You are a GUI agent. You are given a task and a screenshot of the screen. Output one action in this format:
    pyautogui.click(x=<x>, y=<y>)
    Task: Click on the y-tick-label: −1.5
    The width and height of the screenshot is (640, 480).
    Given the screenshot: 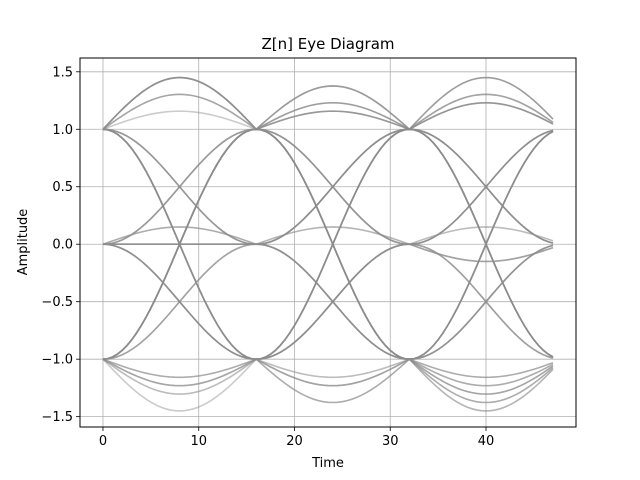 What is the action you would take?
    pyautogui.click(x=57, y=417)
    